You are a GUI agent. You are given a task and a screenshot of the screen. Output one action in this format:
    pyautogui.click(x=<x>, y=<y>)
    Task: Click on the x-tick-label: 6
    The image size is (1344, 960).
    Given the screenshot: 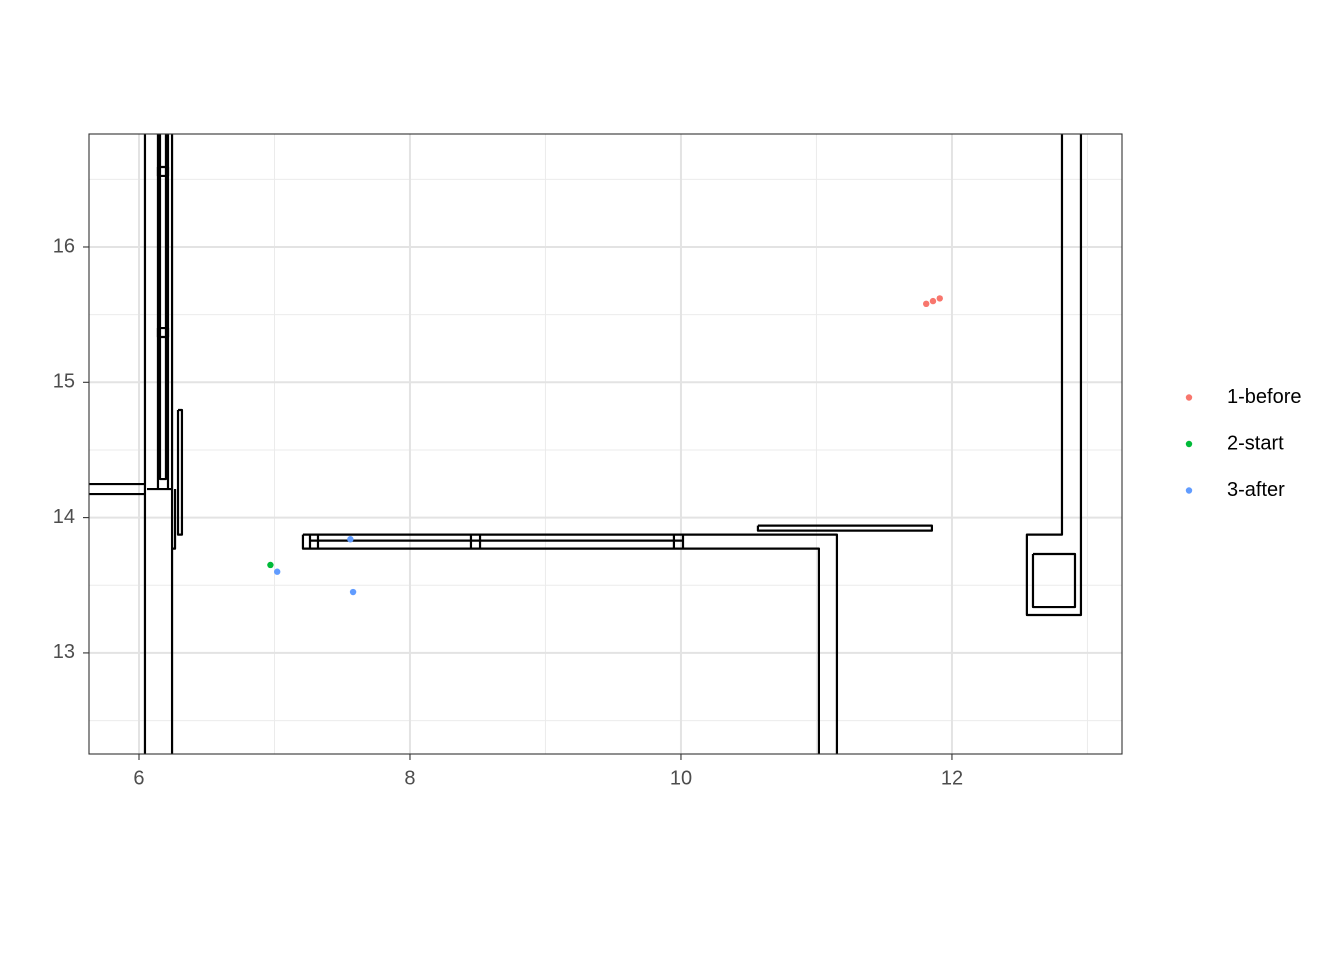 What is the action you would take?
    pyautogui.click(x=138, y=778)
    